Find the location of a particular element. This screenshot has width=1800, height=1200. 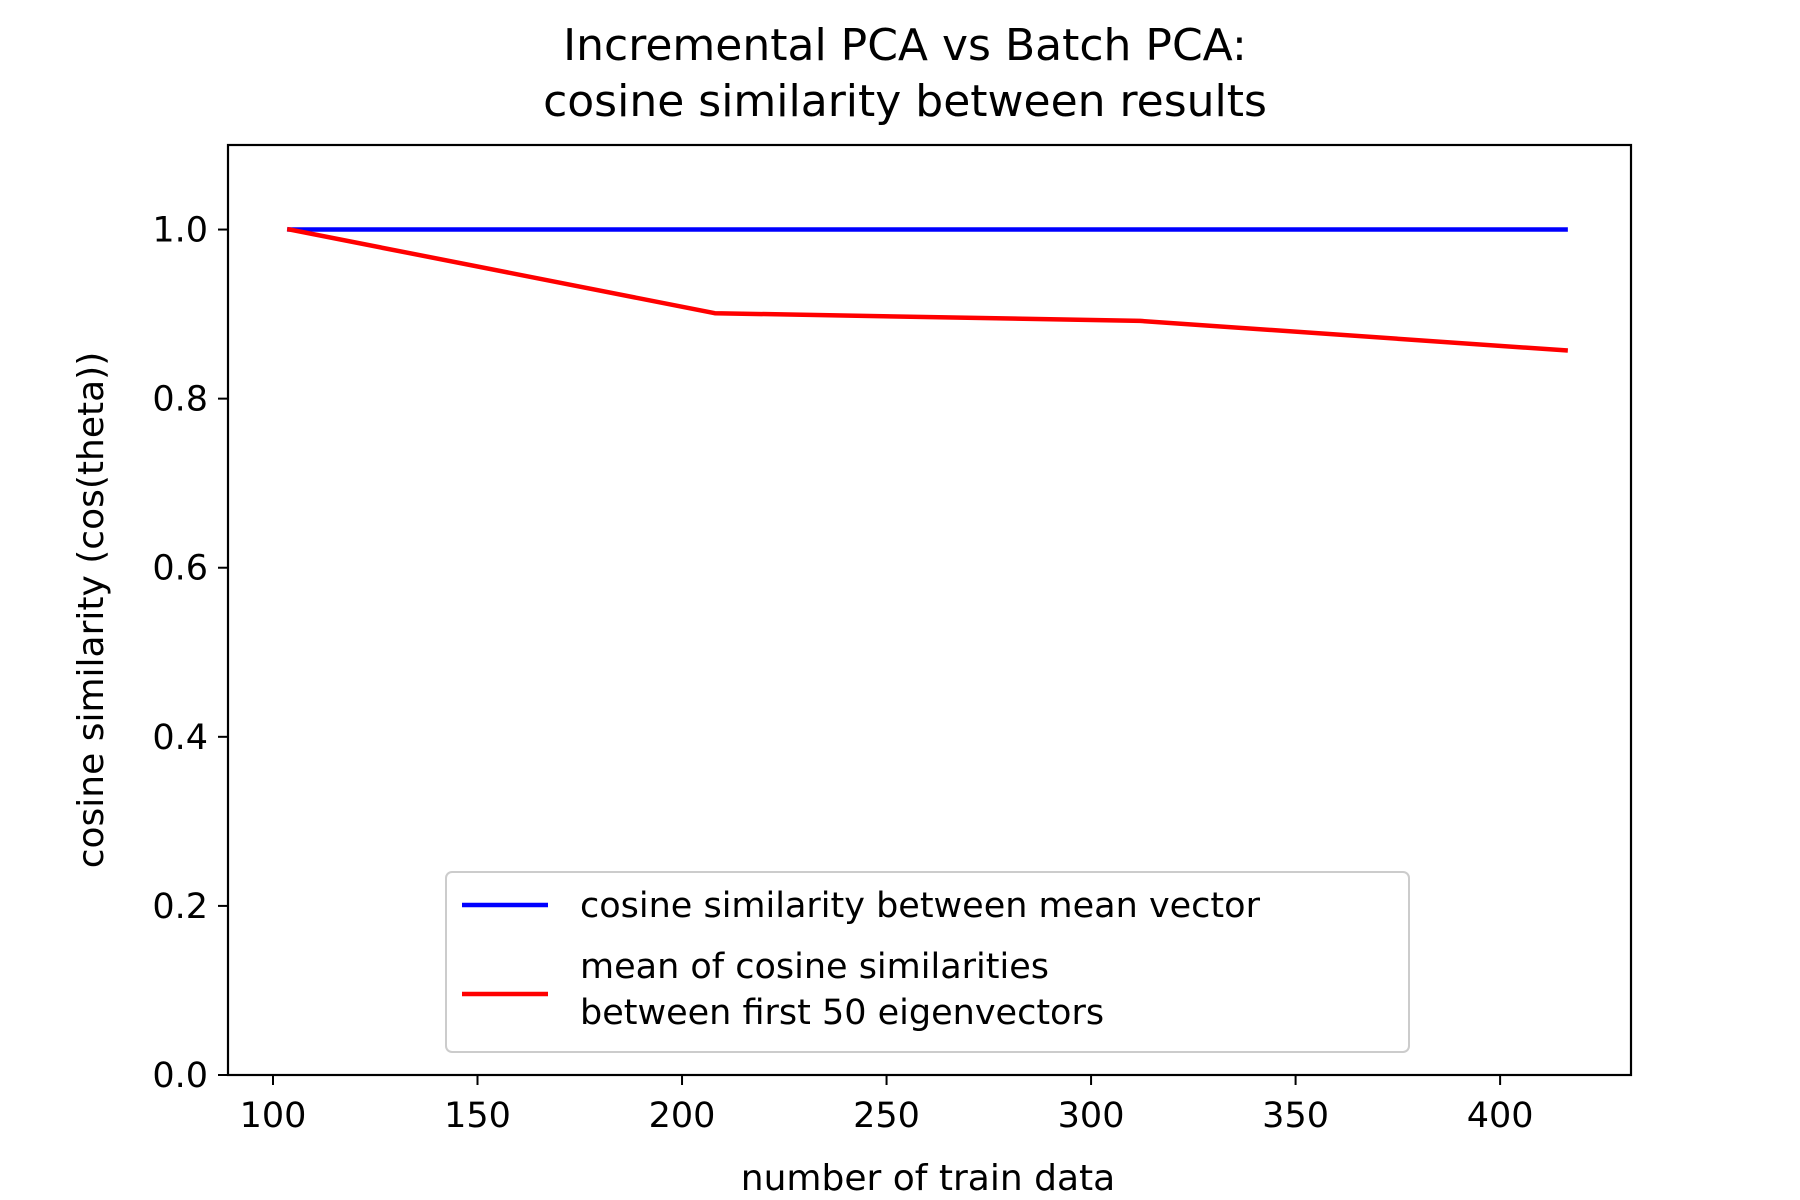

x-tick-label: 250 is located at coordinates (886, 1116).